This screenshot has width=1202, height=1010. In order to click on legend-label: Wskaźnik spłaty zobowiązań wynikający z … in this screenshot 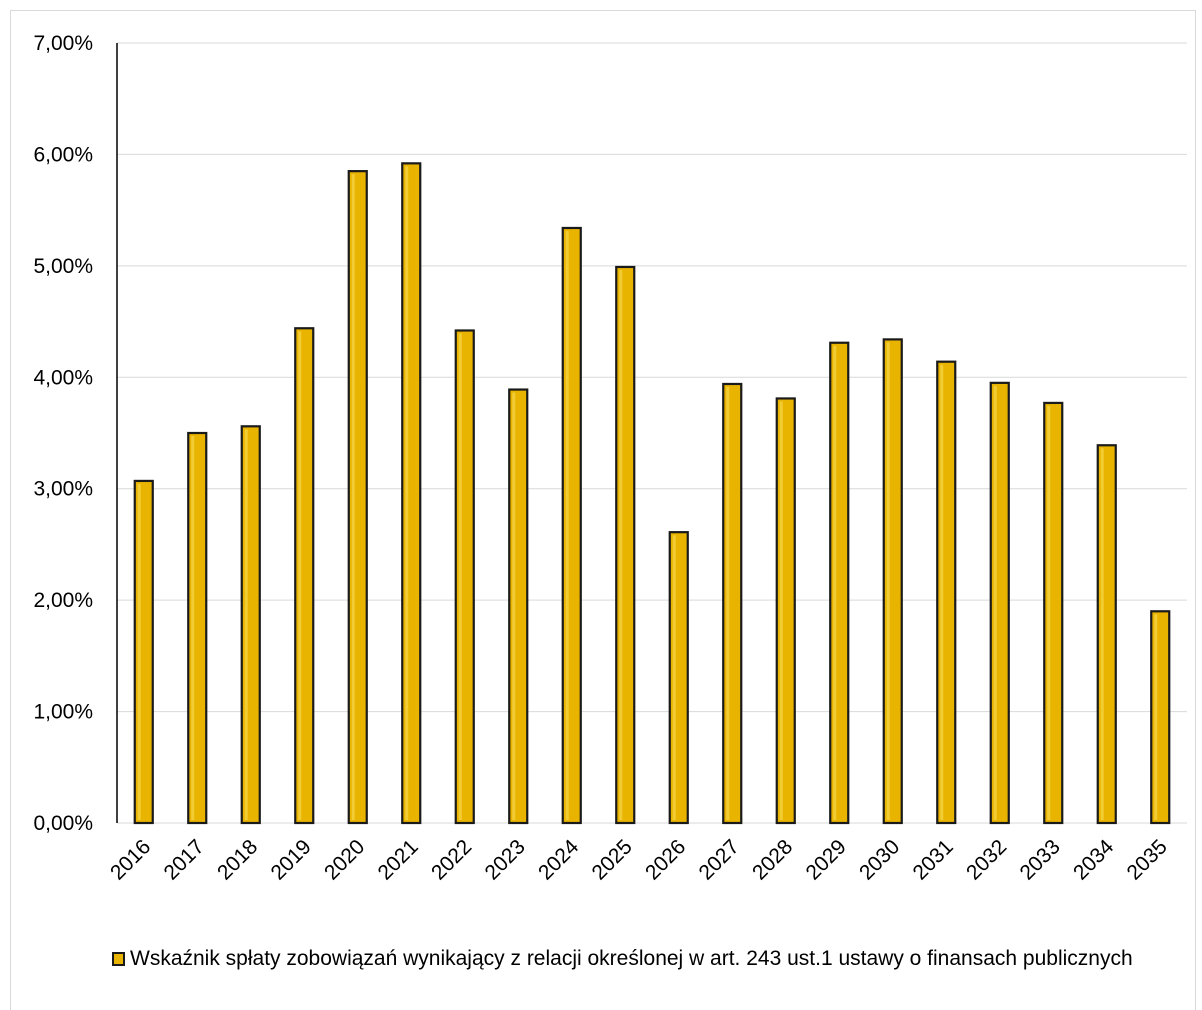, I will do `click(631, 958)`.